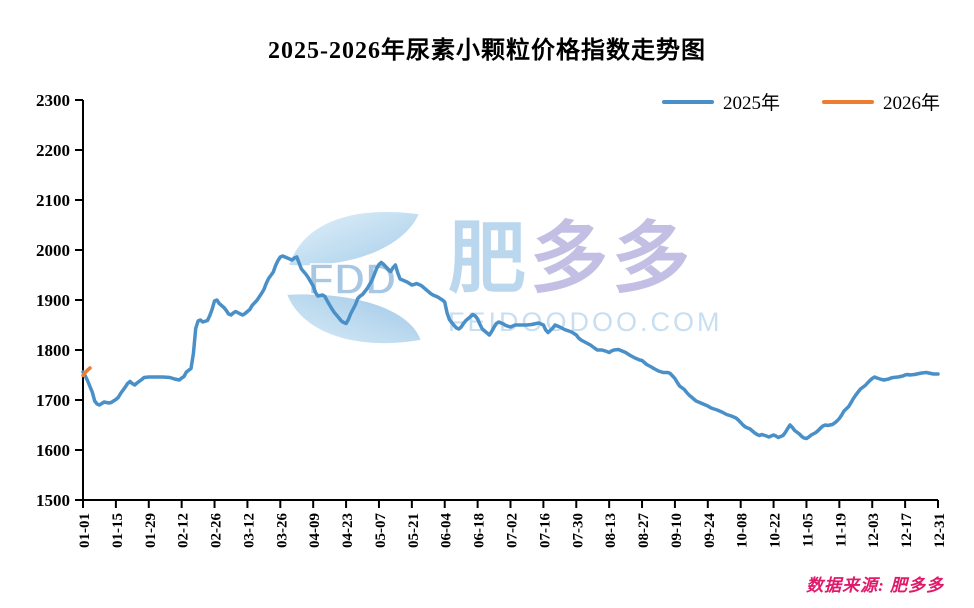  I want to click on x-tick-label: 01-01, so click(85, 530).